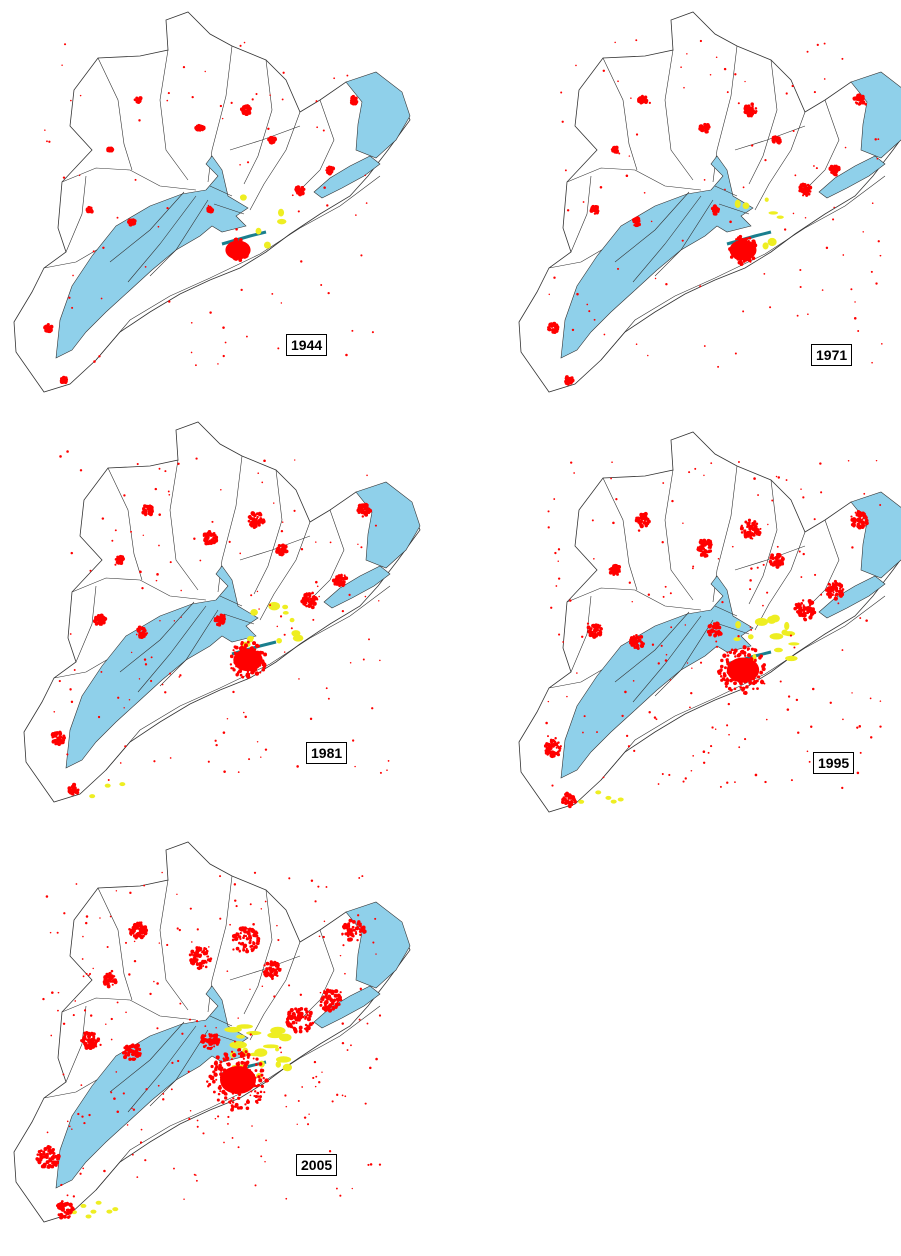 The image size is (901, 1256). Describe the element at coordinates (657, 257) in the screenshot. I see `lagoon` at that location.